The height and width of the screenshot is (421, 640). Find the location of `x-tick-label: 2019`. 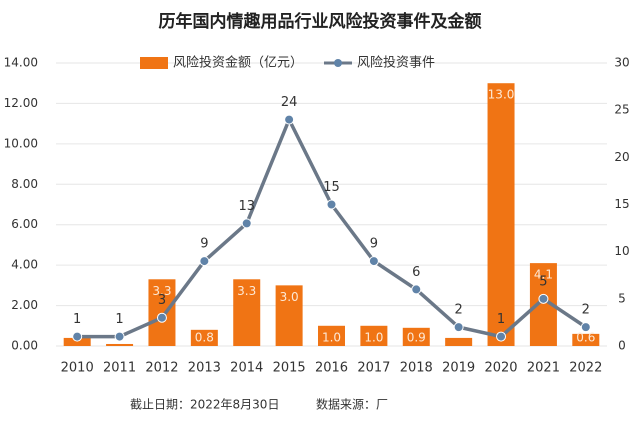

x-tick-label: 2019 is located at coordinates (458, 368).